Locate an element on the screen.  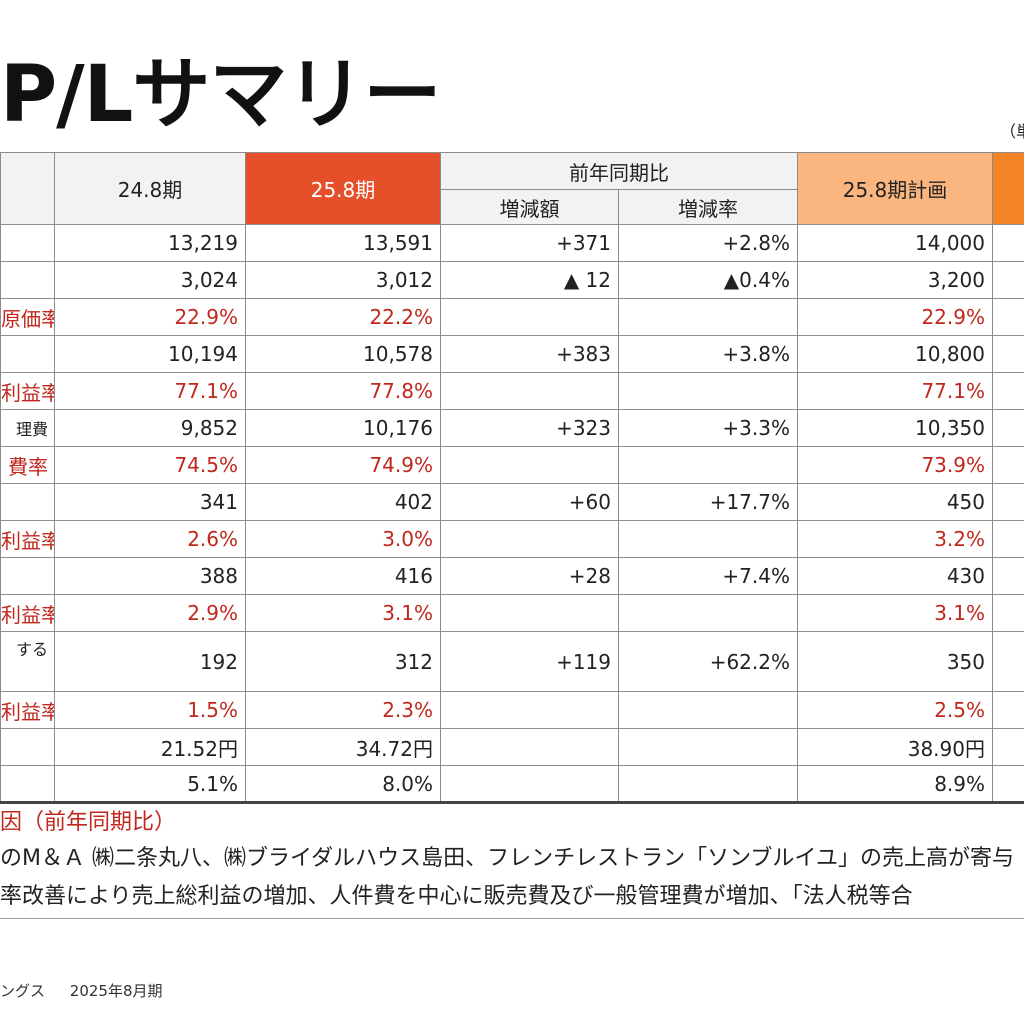
cell-prev: 2.9% is located at coordinates (150, 613).